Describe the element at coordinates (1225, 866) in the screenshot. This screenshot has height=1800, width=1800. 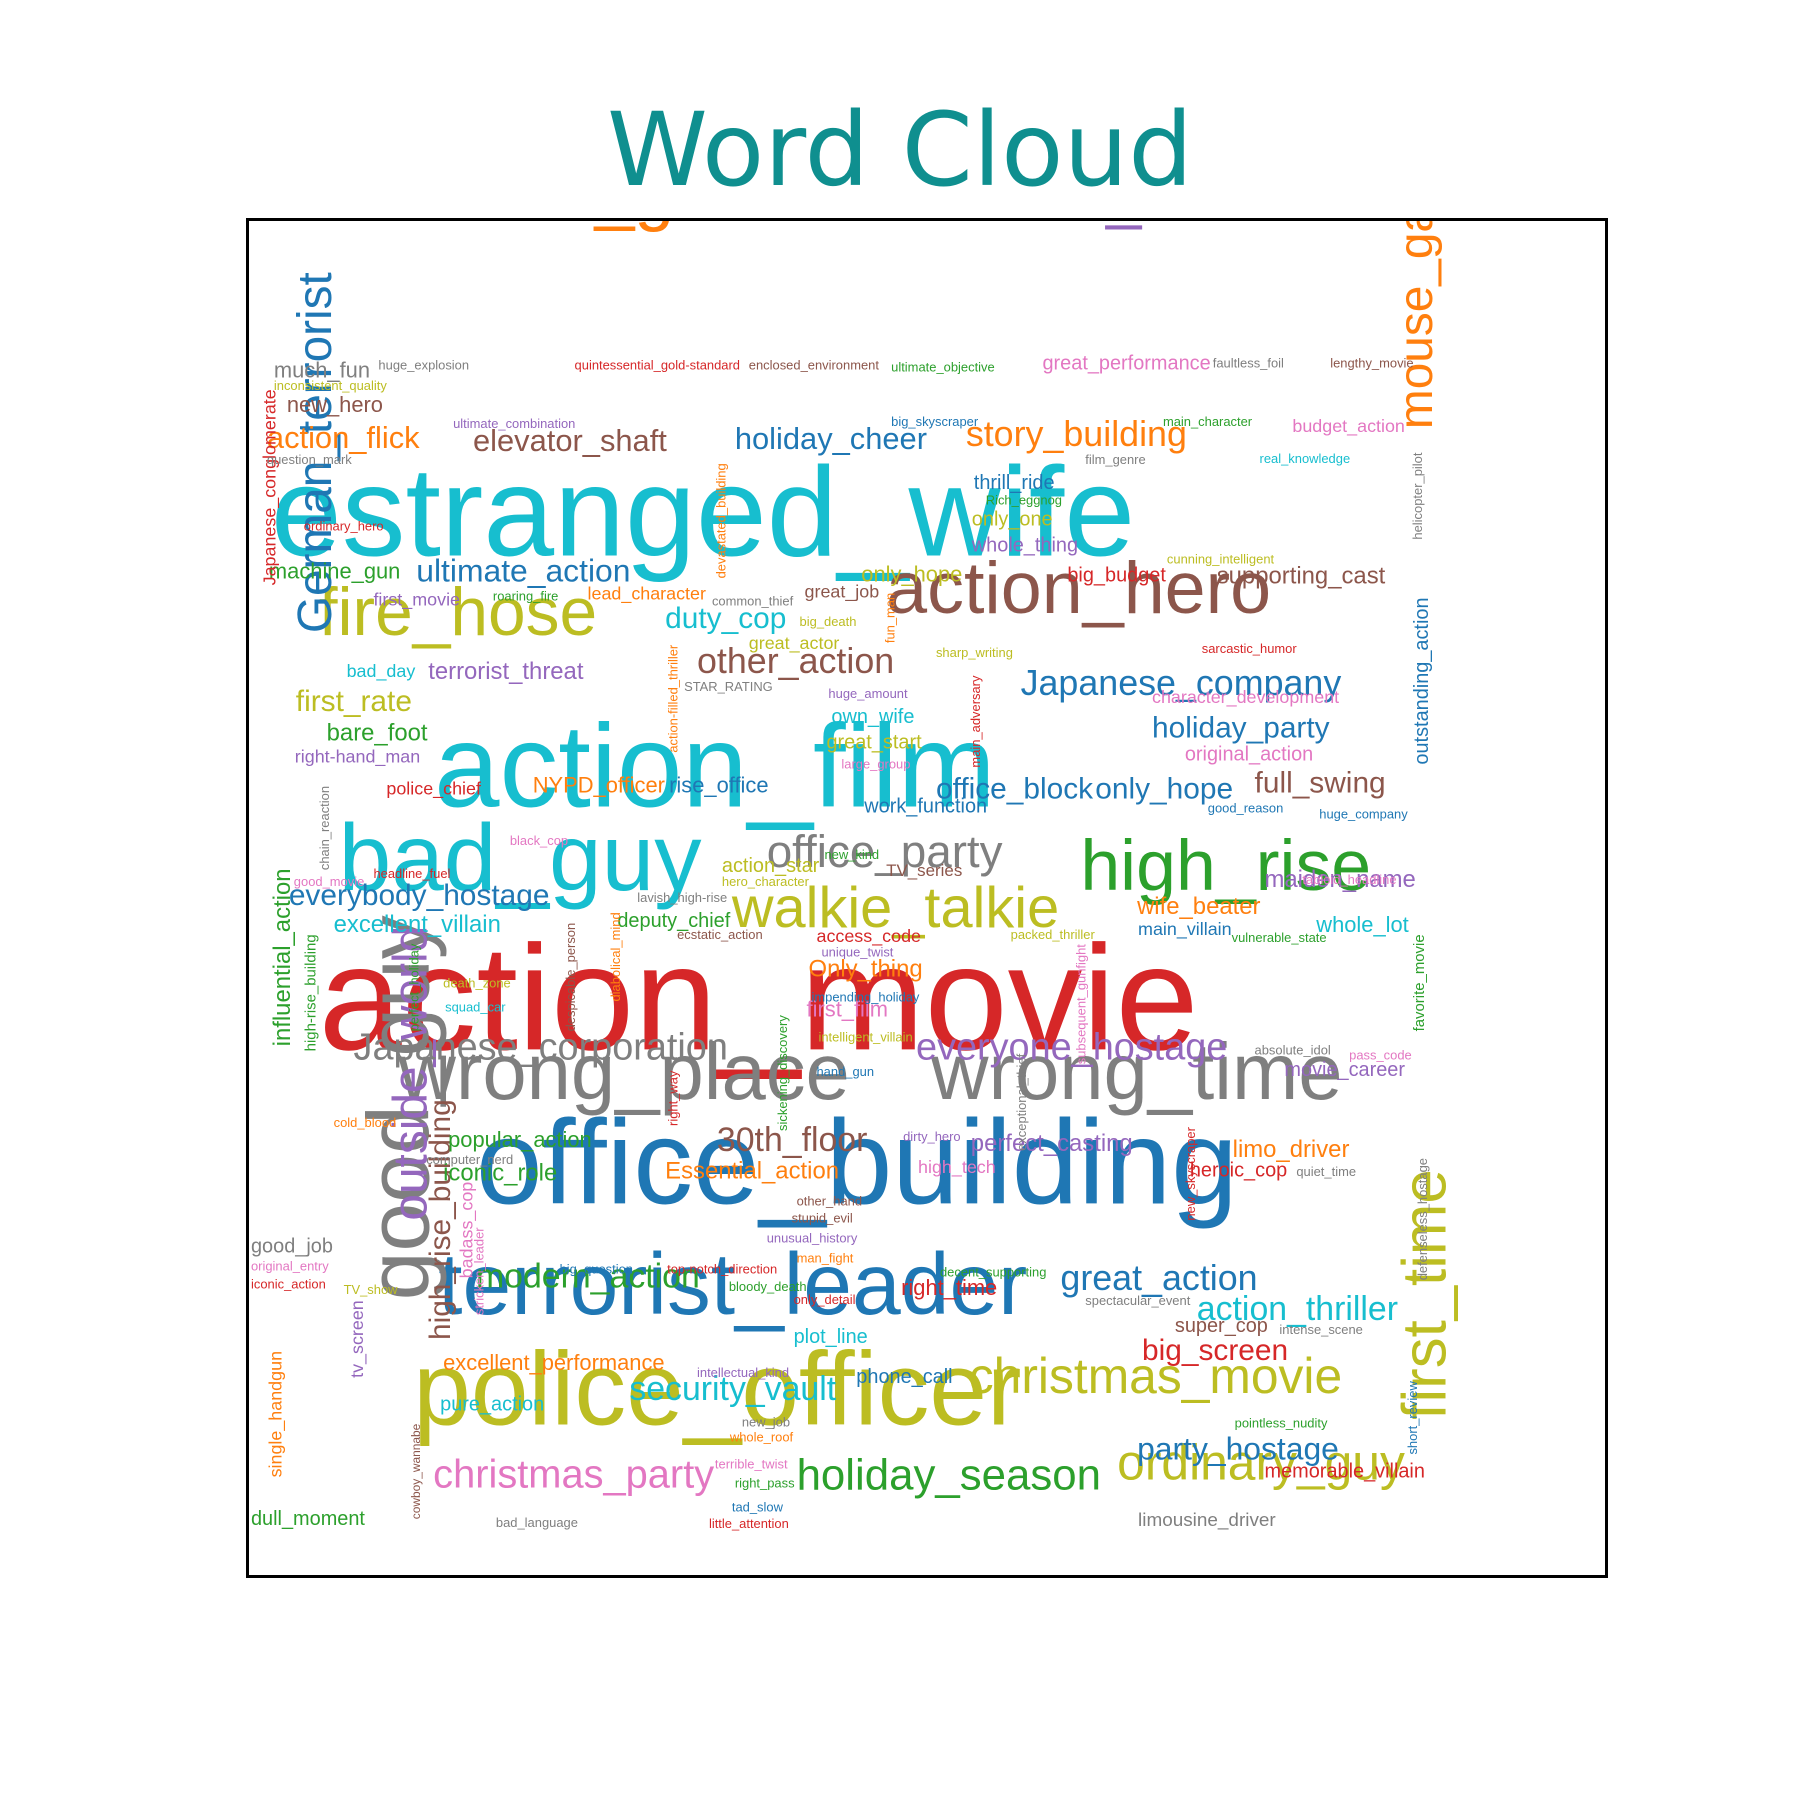
I see `cloud-word: high_rise` at that location.